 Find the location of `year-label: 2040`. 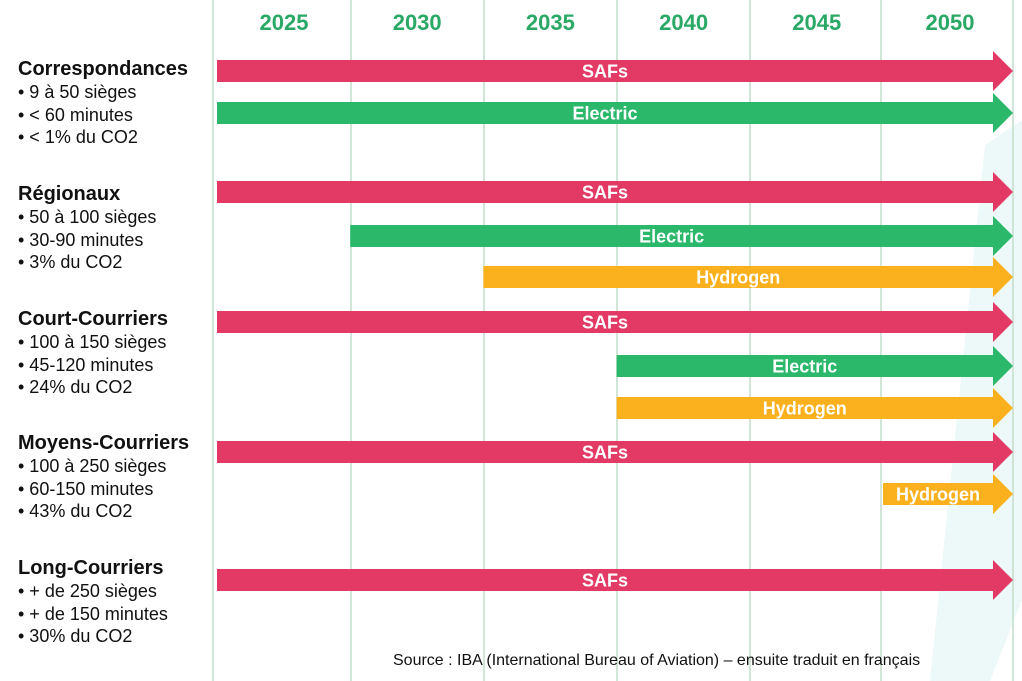

year-label: 2040 is located at coordinates (684, 22).